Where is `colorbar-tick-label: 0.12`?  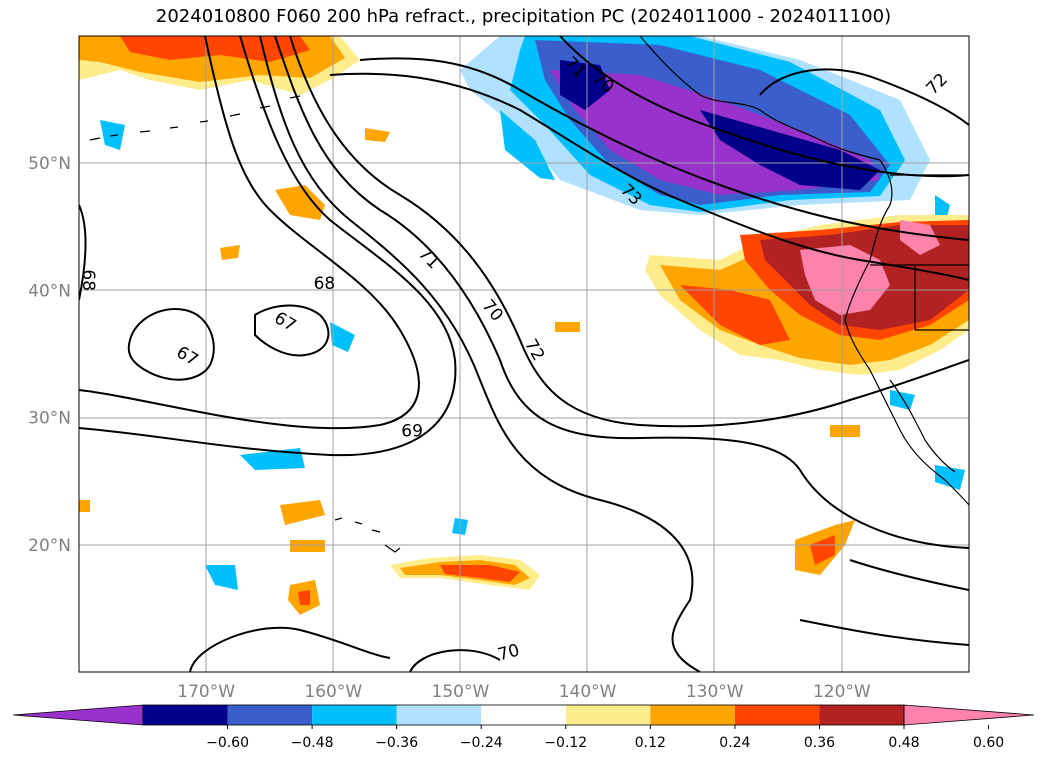 colorbar-tick-label: 0.12 is located at coordinates (650, 743).